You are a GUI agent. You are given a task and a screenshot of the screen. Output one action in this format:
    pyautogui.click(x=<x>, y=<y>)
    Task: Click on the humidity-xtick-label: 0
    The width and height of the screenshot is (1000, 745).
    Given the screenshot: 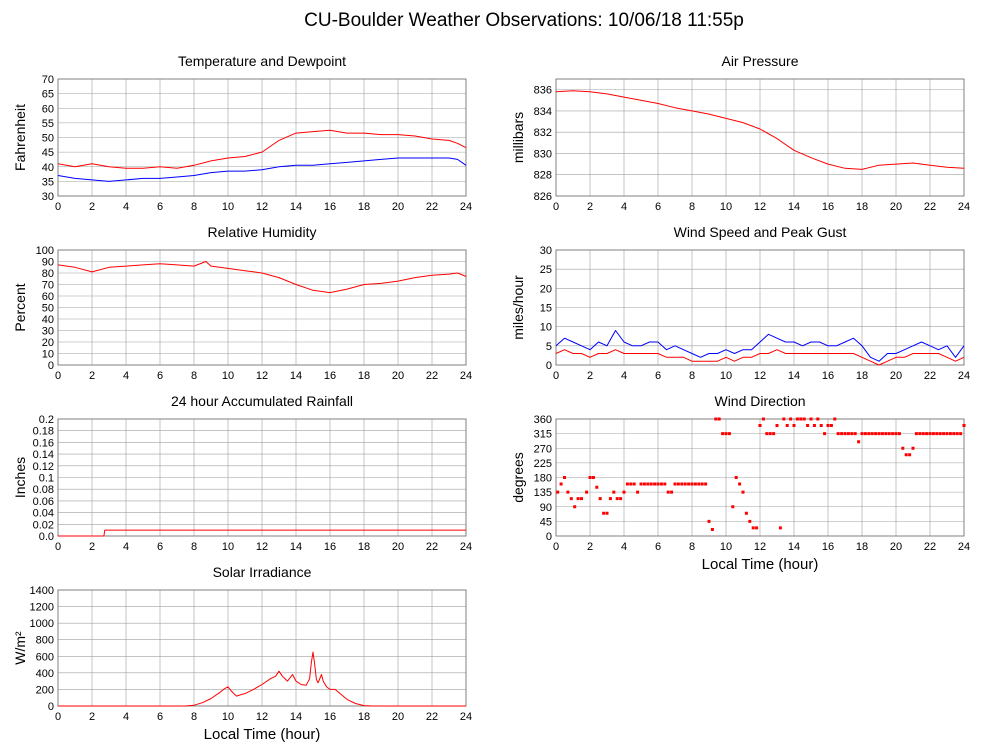 What is the action you would take?
    pyautogui.click(x=58, y=376)
    